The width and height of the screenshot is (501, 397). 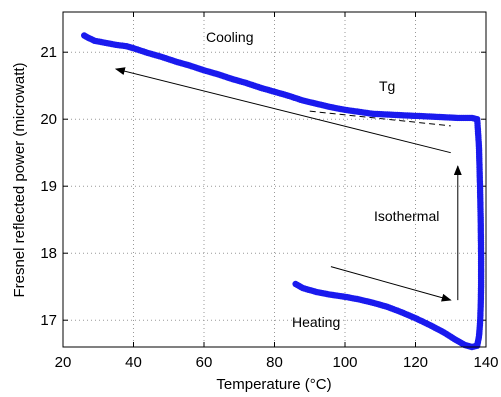 What do you see at coordinates (295, 284) in the screenshot?
I see `data-point` at bounding box center [295, 284].